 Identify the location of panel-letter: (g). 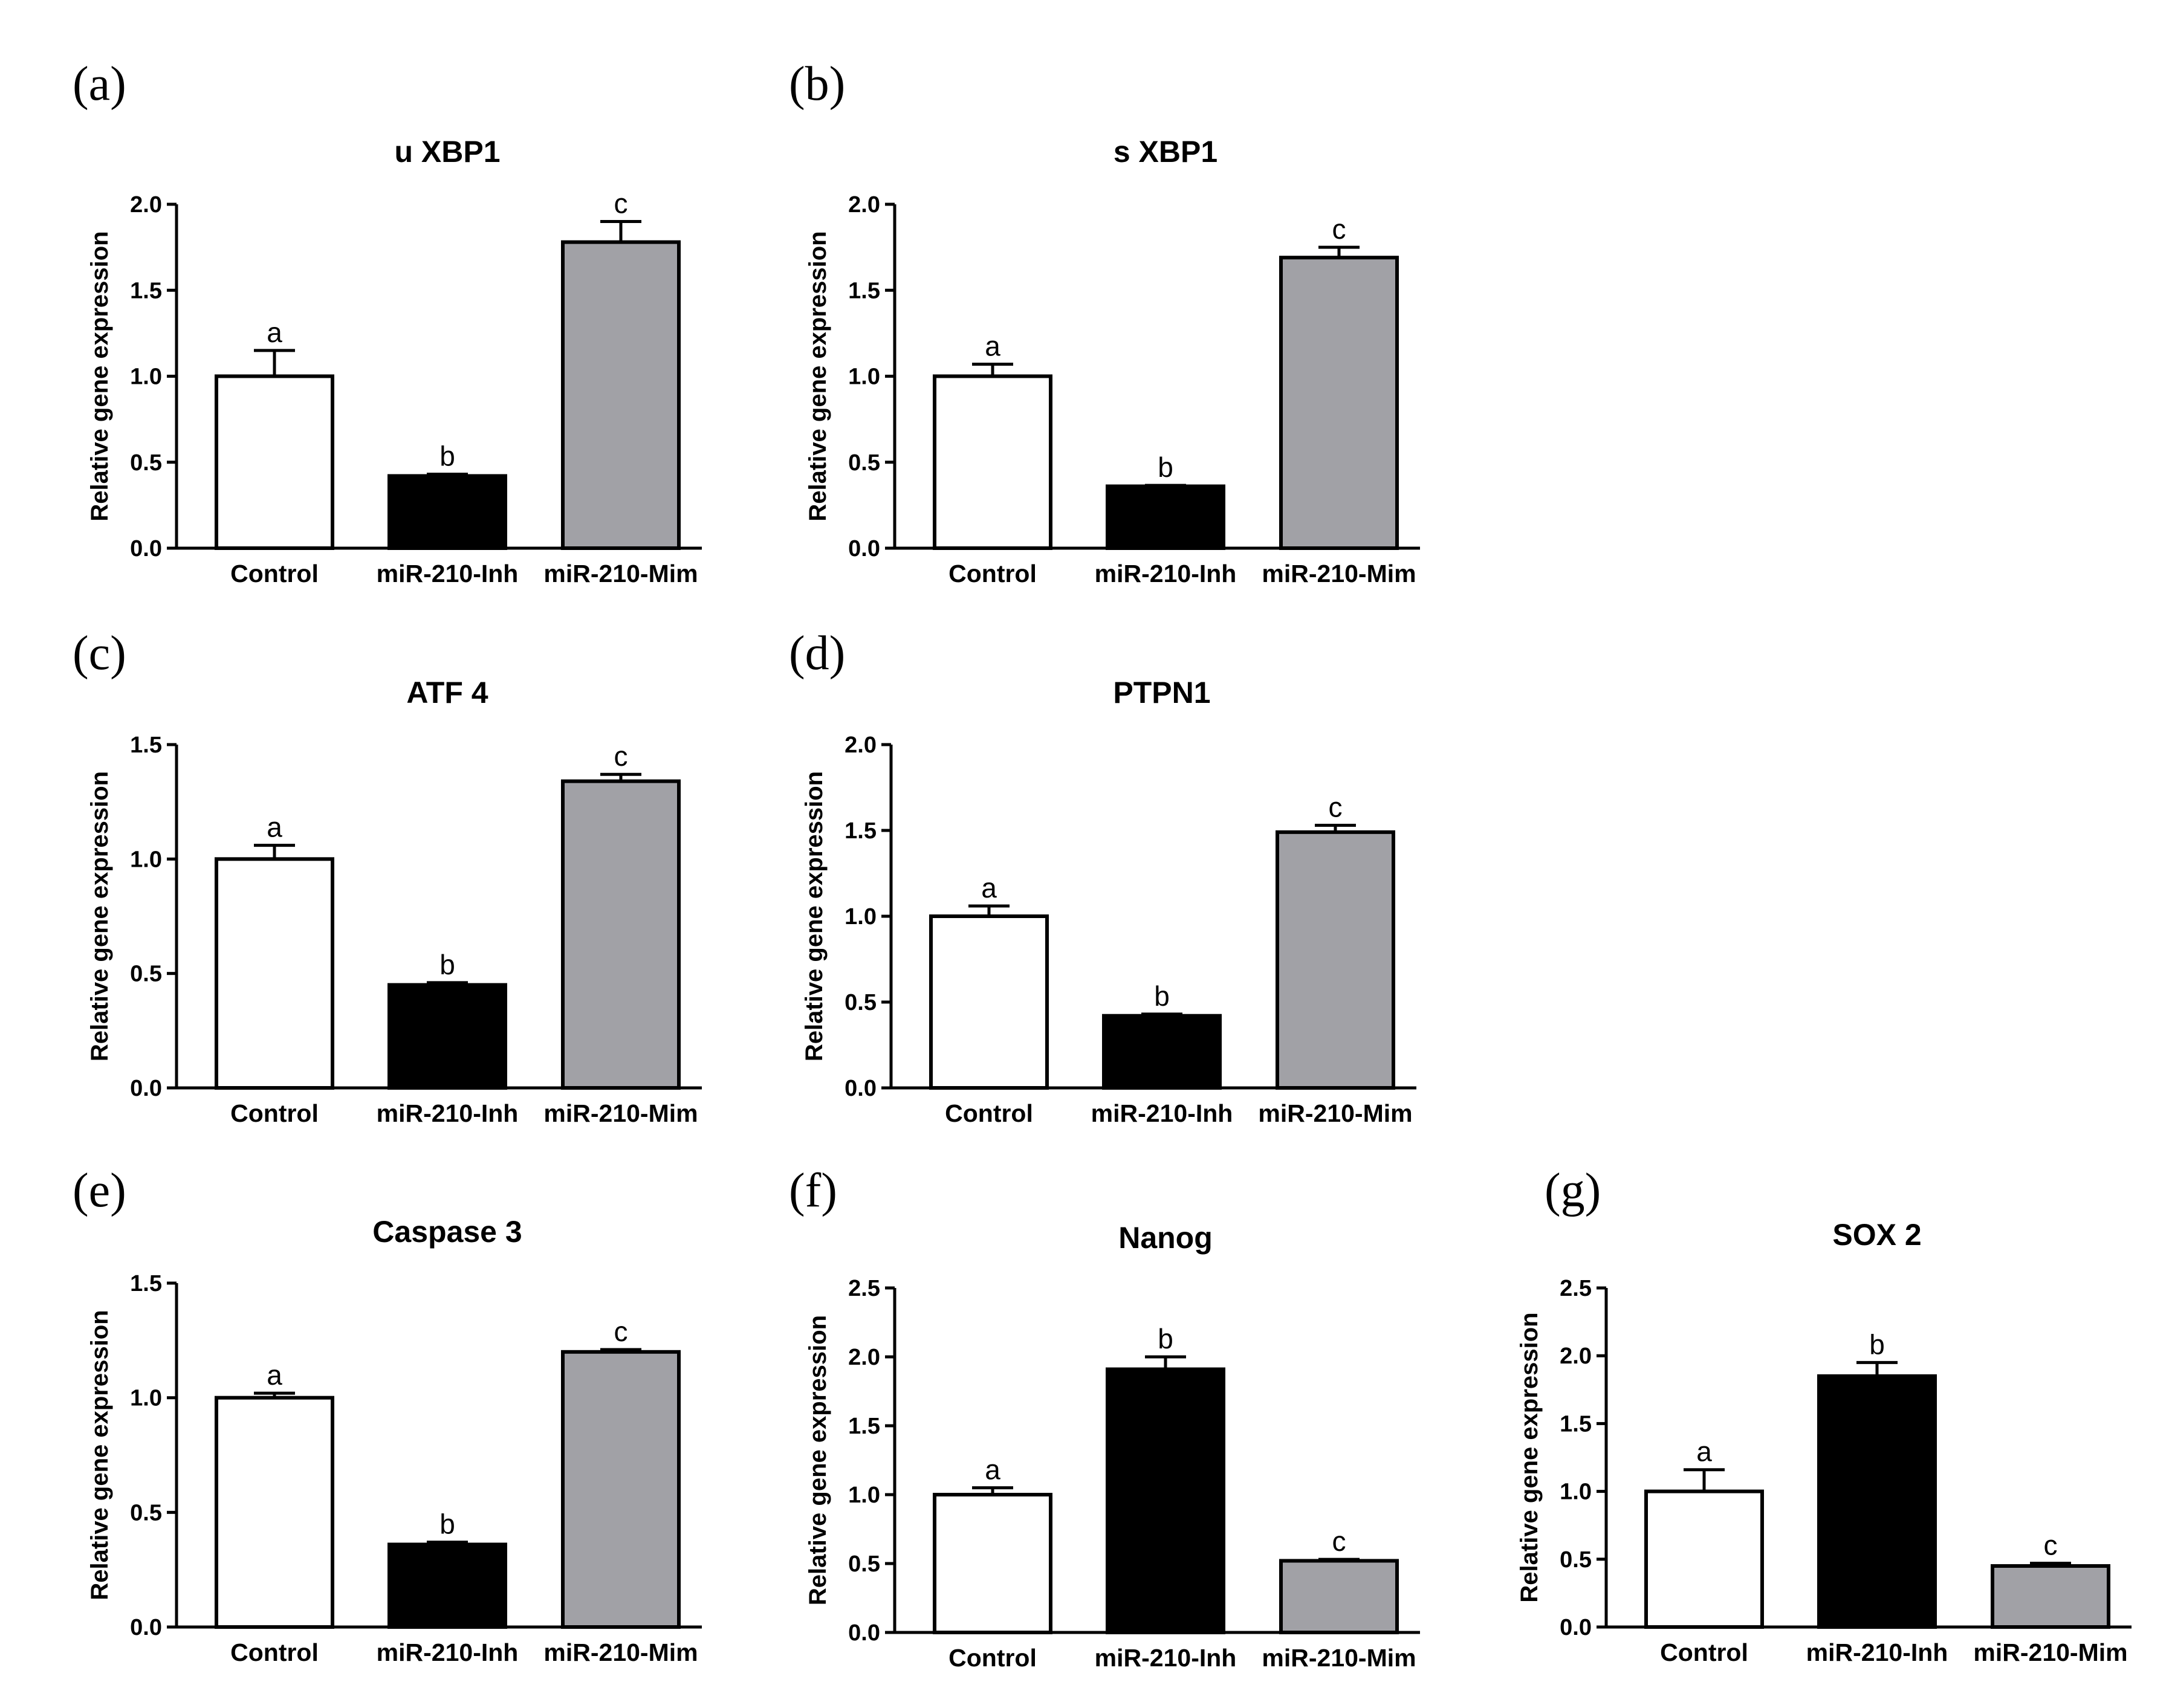
(1573, 1190).